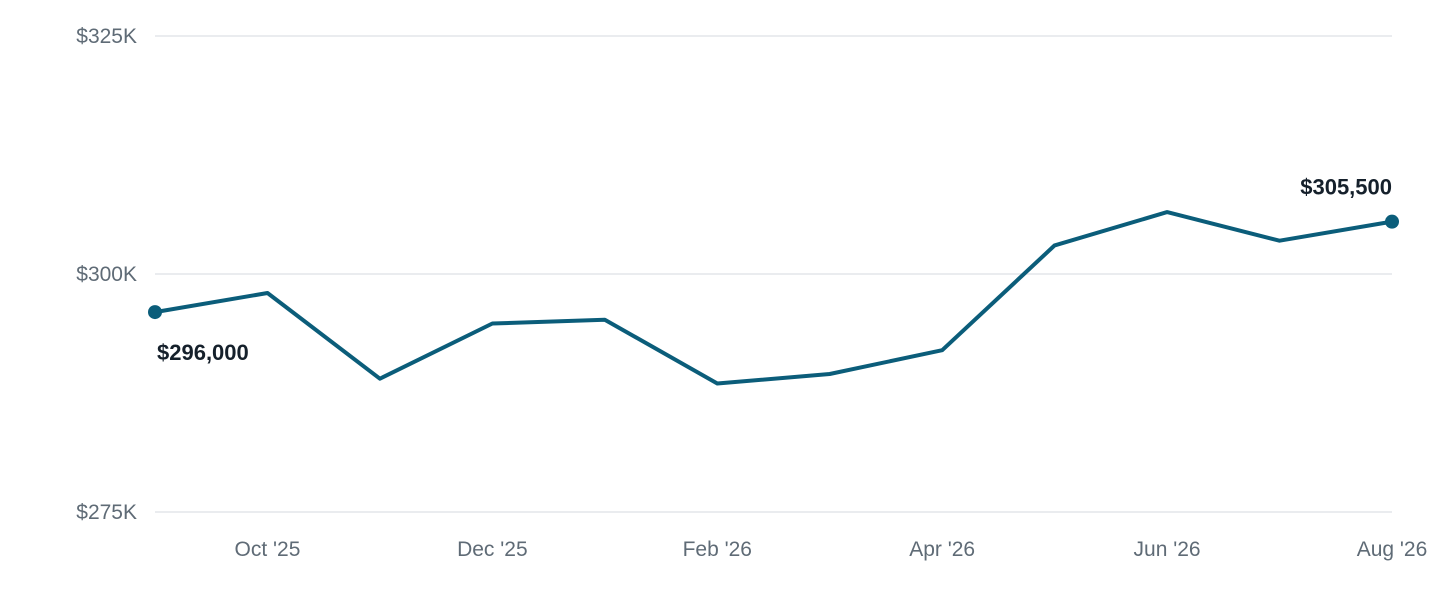  Describe the element at coordinates (942, 549) in the screenshot. I see `x-tick-label: Apr '26` at that location.